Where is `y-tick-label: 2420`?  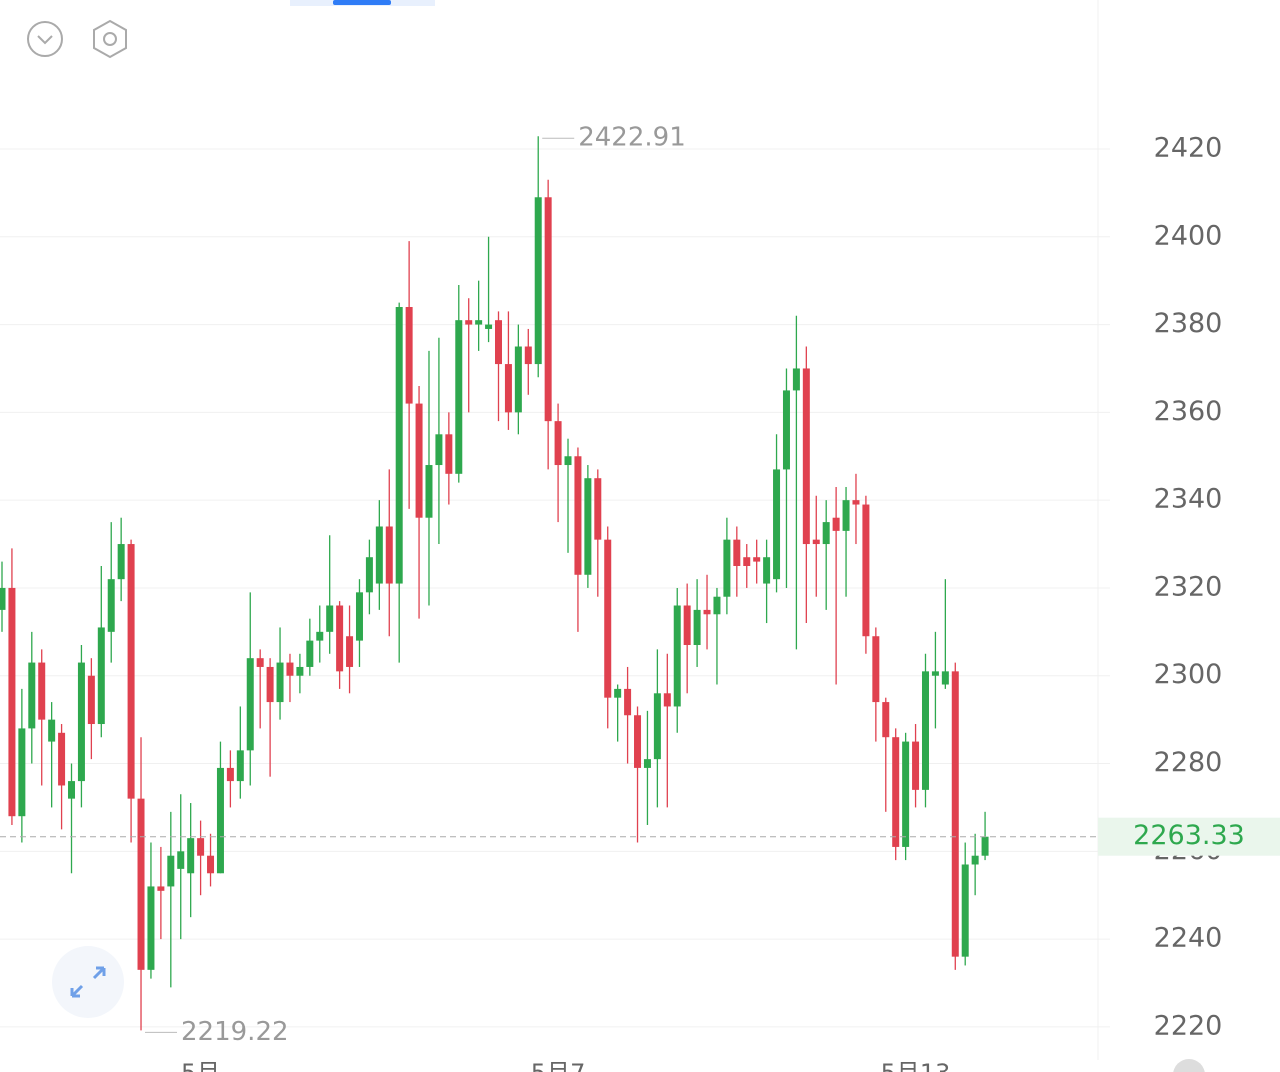
y-tick-label: 2420 is located at coordinates (1188, 147).